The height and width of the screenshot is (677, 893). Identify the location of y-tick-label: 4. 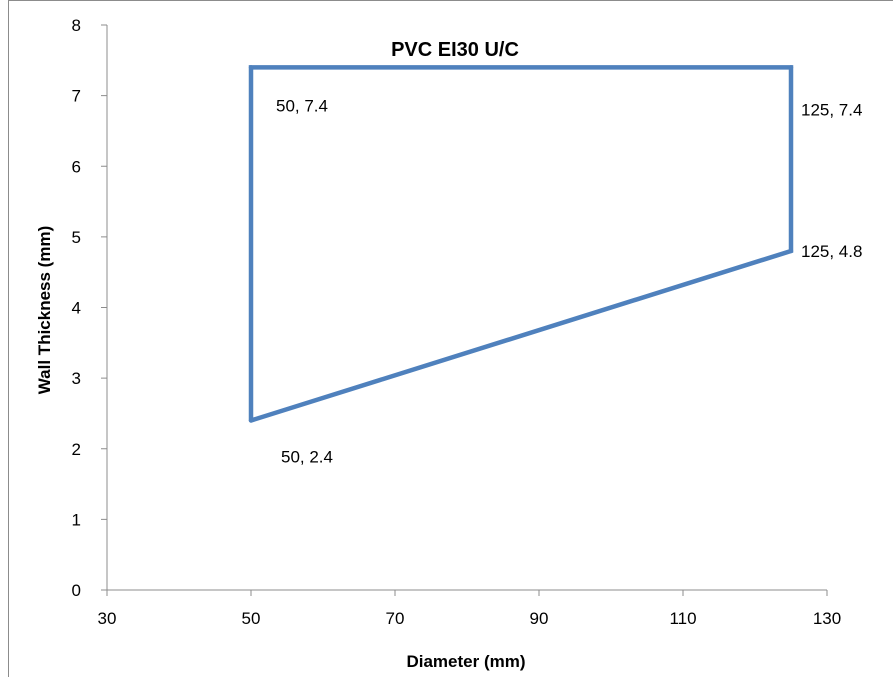
(76, 308).